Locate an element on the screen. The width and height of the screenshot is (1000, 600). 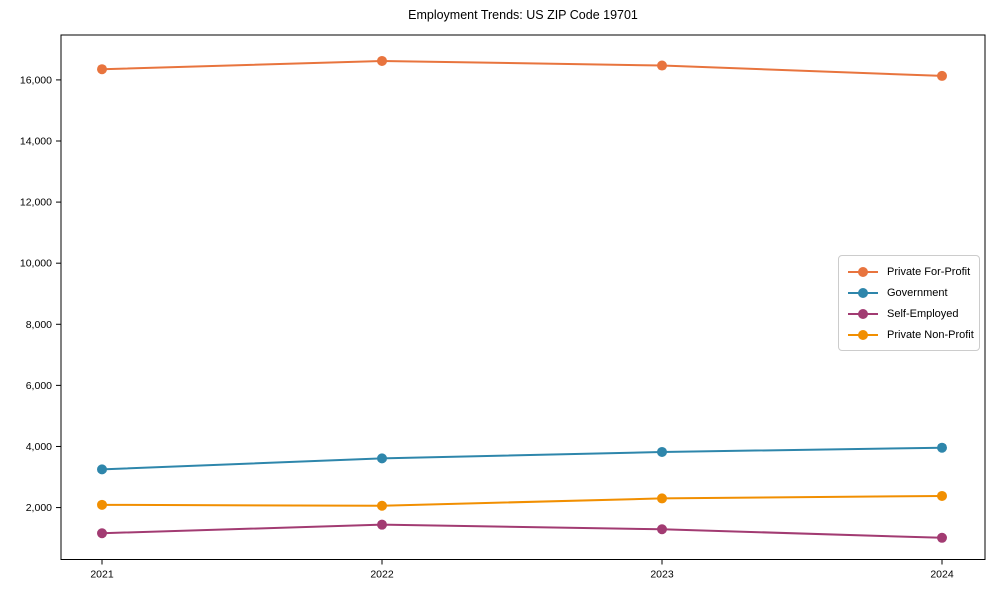
series-line-private-for-profit is located at coordinates (522, 68).